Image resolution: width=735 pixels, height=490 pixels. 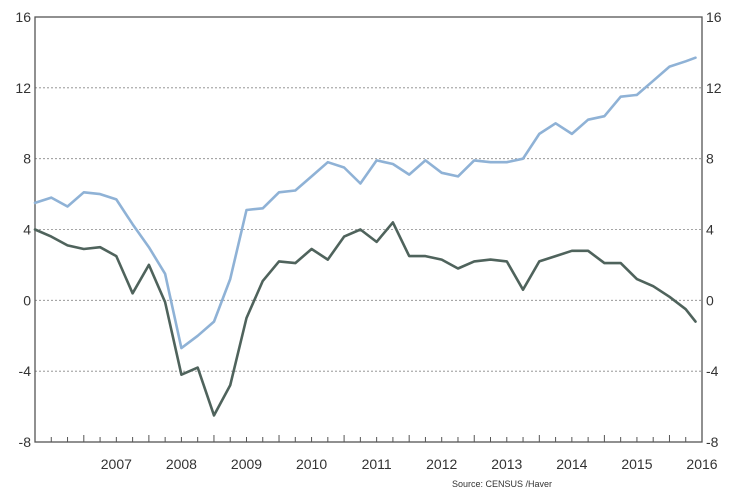 What do you see at coordinates (710, 300) in the screenshot?
I see `y-tick-label-right: 0` at bounding box center [710, 300].